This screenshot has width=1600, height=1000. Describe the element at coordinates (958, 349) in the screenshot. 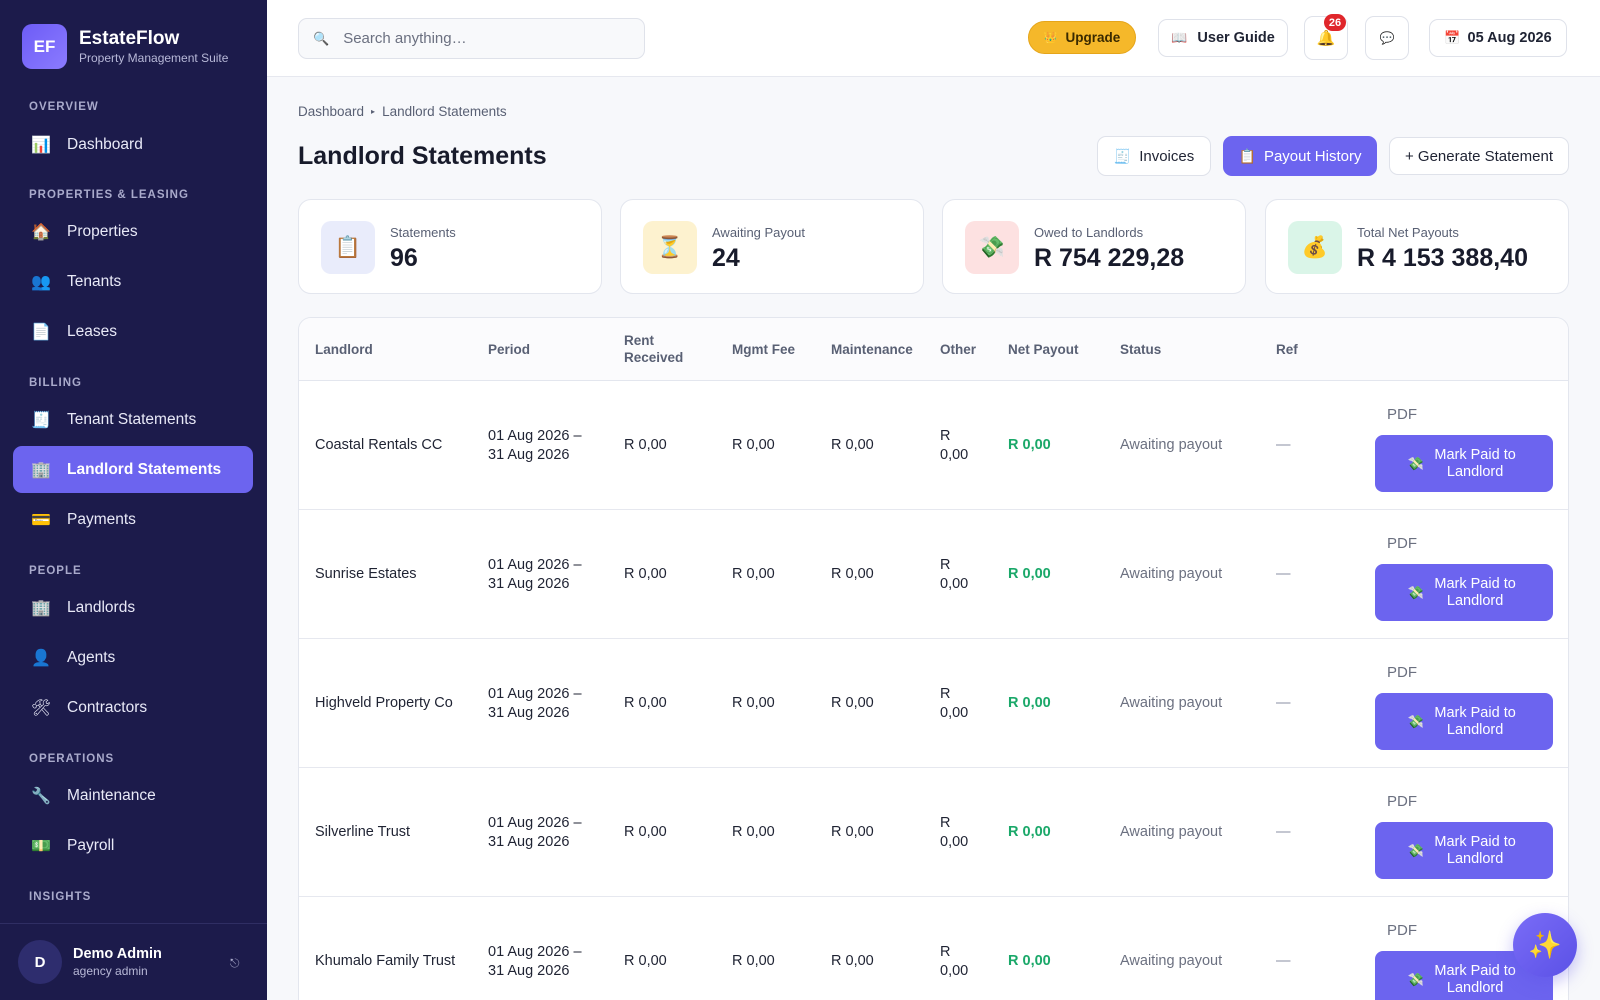

I see `column-header-other: Other` at that location.